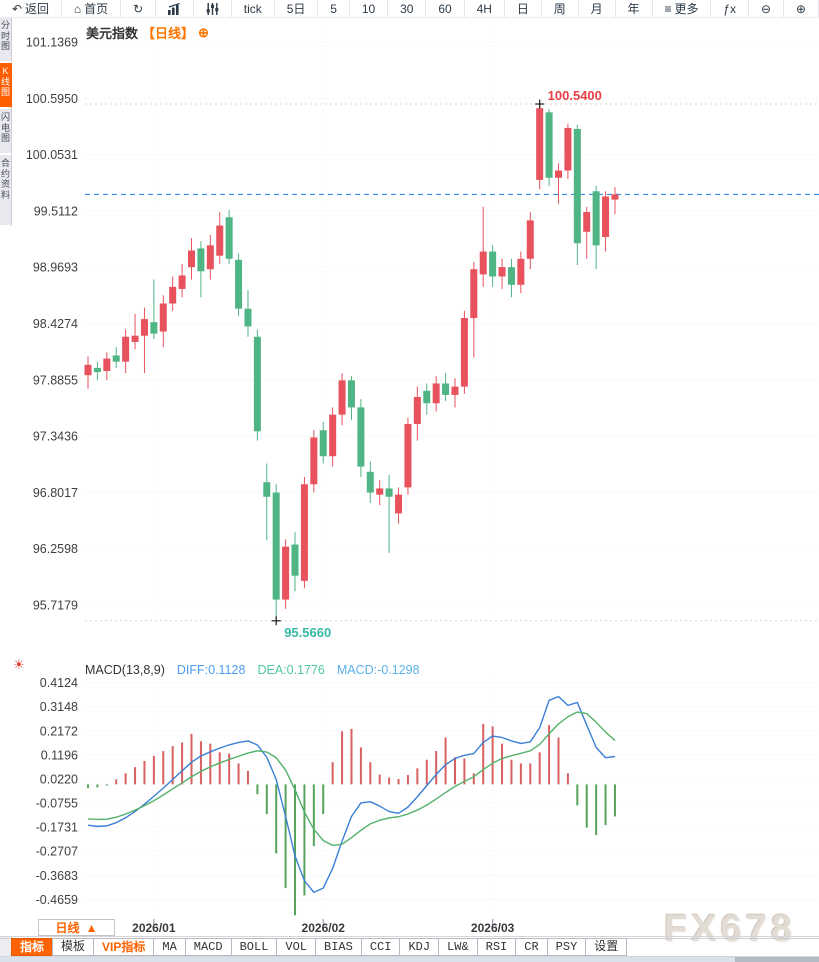 The height and width of the screenshot is (962, 819). Describe the element at coordinates (76, 927) in the screenshot. I see `period-selector: 日线 ▲` at that location.